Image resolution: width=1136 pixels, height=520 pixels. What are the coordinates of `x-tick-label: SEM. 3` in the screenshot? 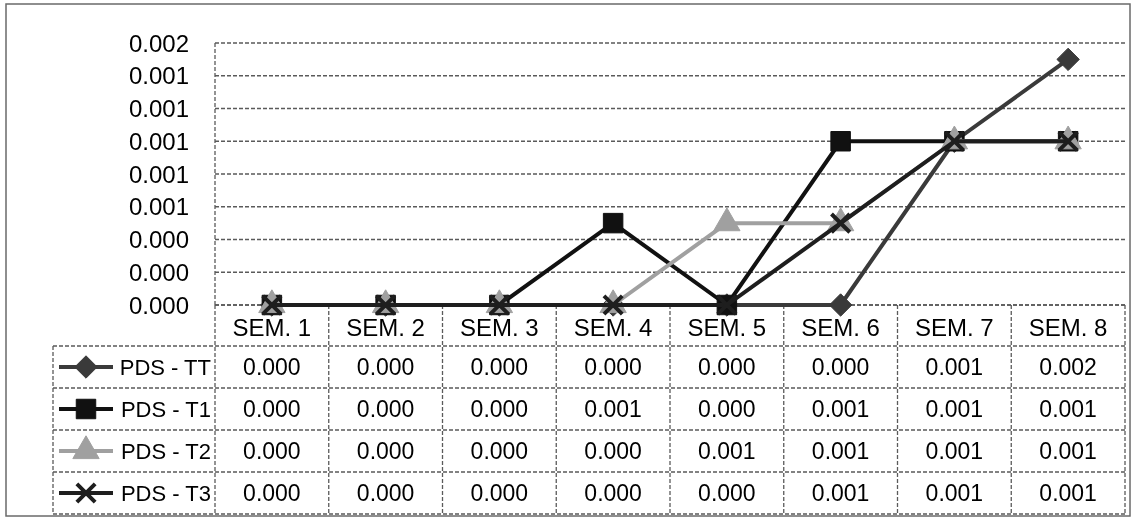 It's located at (499, 327).